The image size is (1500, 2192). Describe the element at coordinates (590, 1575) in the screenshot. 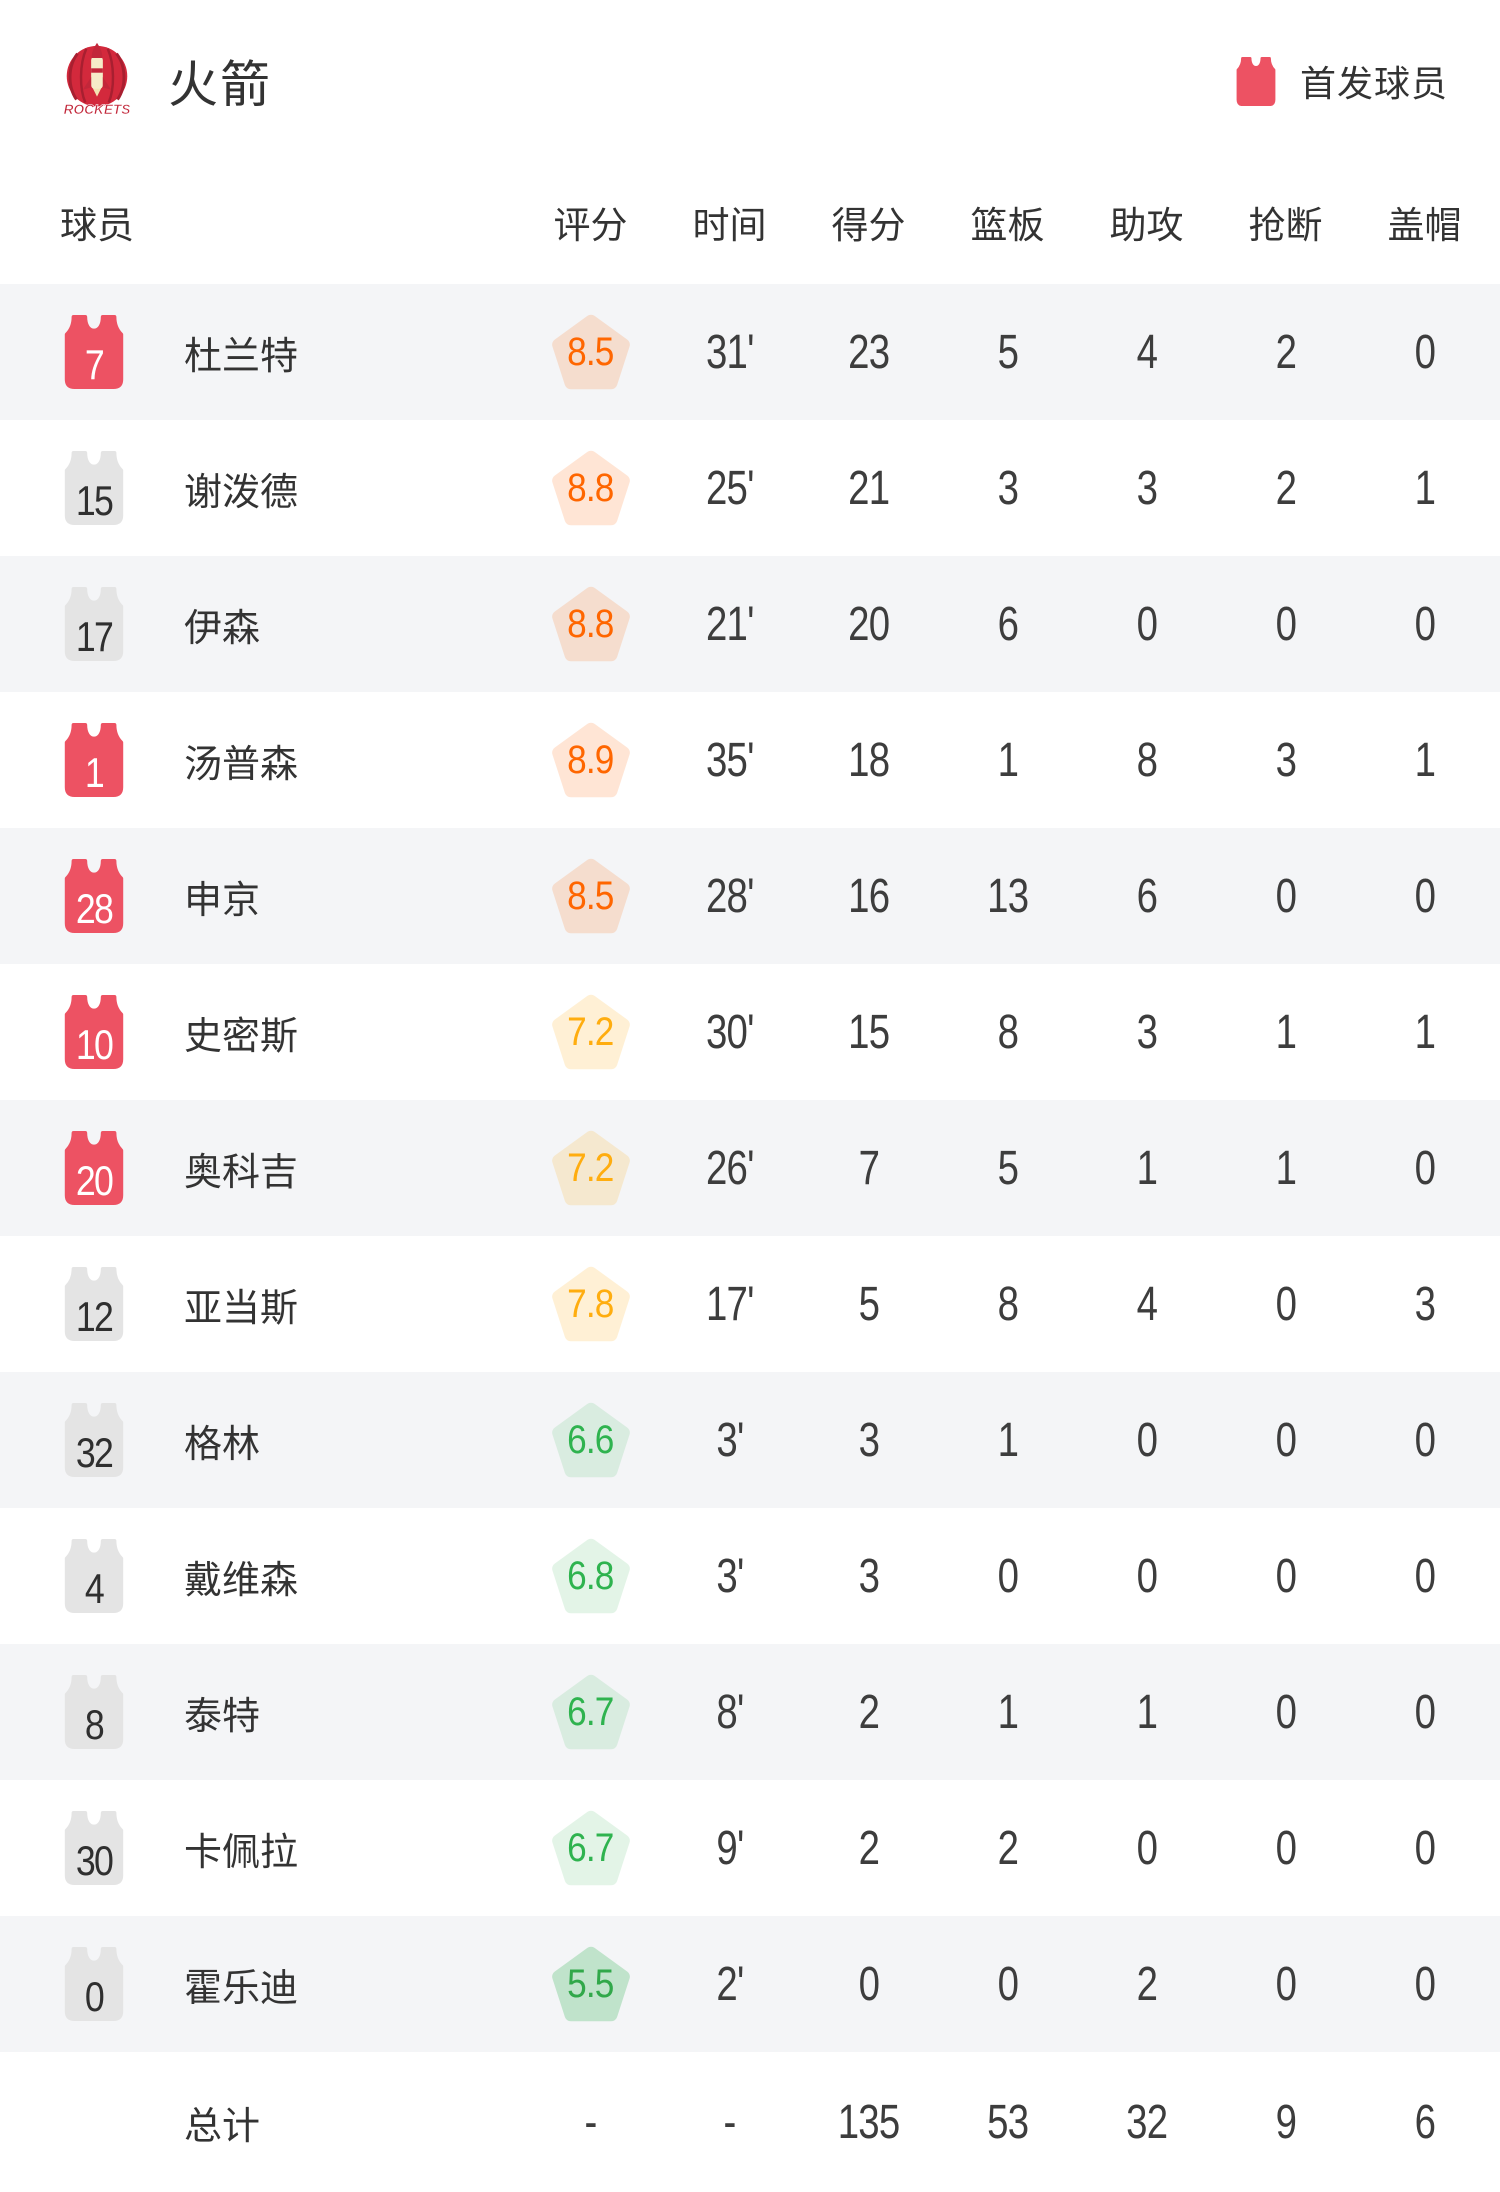

I see `rating-value: 6.8` at that location.